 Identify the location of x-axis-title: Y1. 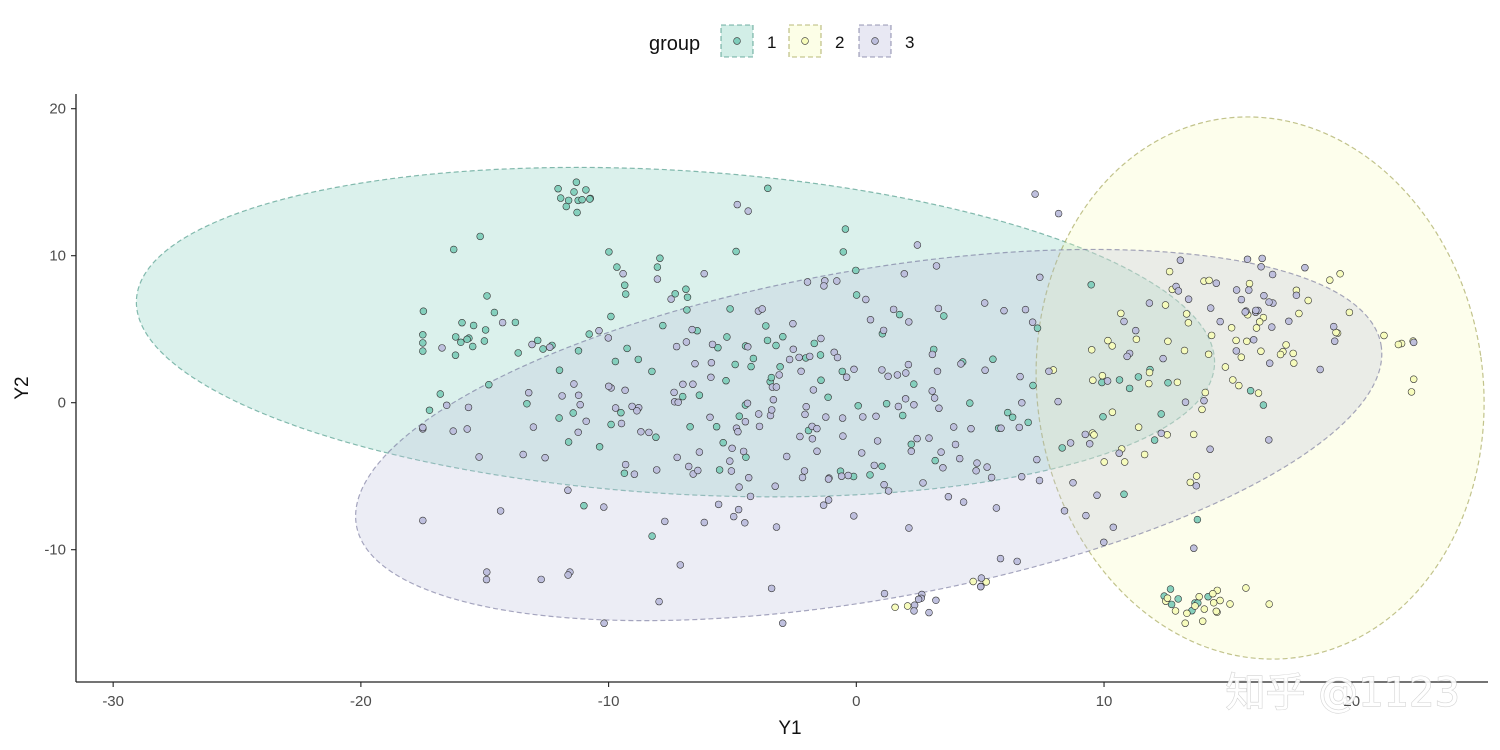
(789, 728).